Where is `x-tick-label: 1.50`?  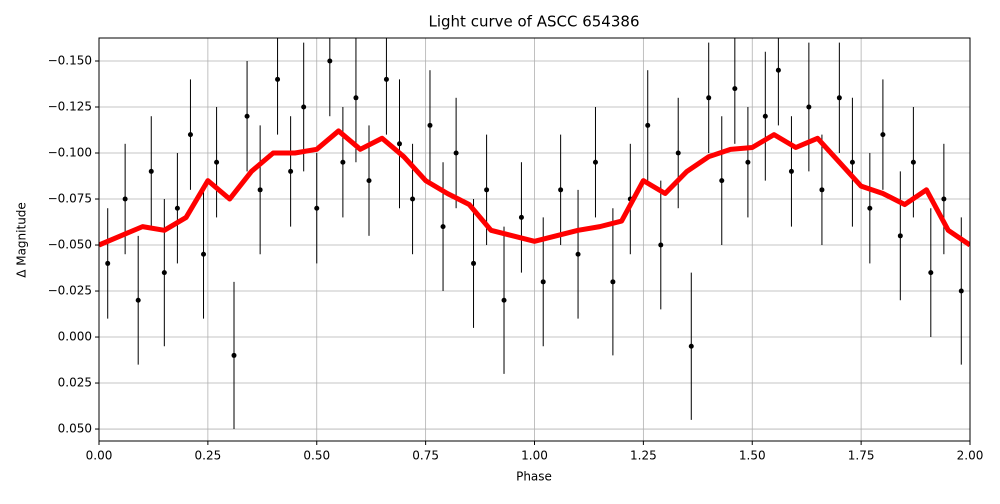
x-tick-label: 1.50 is located at coordinates (752, 456).